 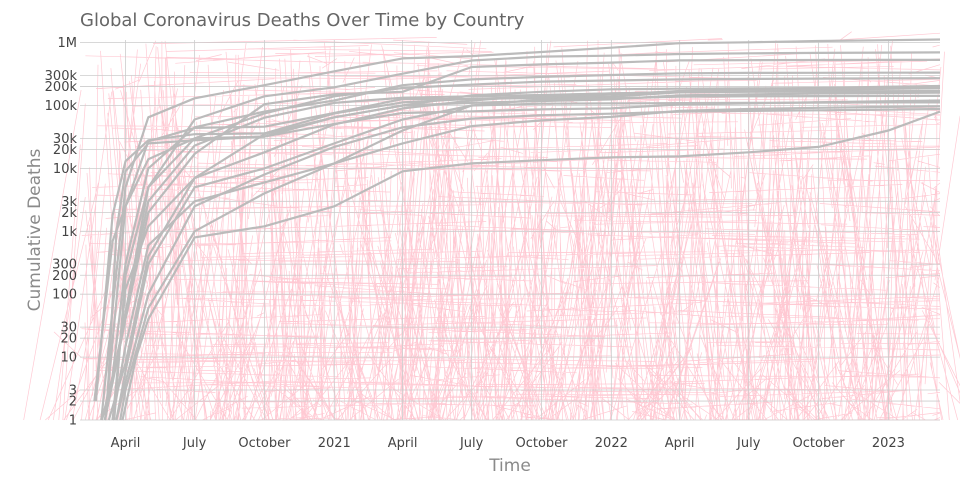 I want to click on y-tick-label: 3k, so click(x=69, y=202).